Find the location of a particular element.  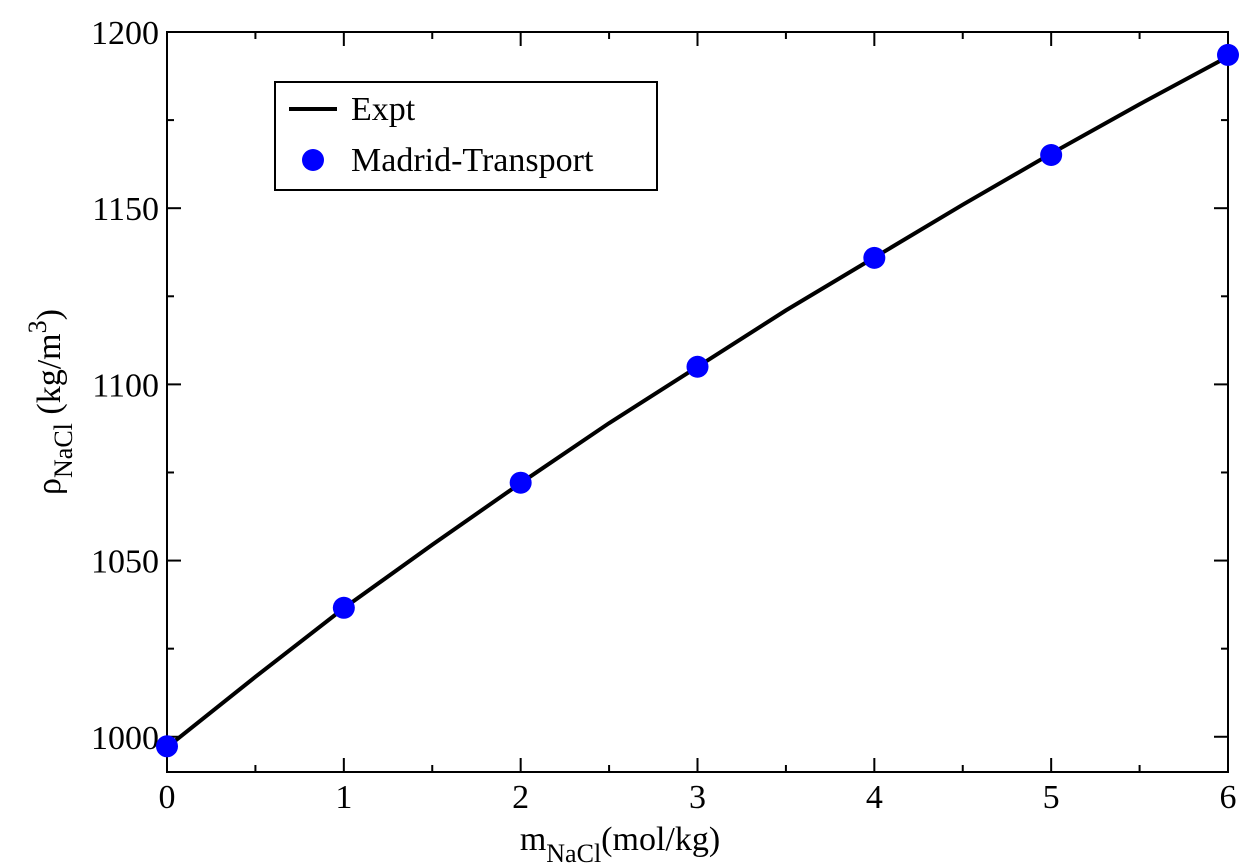

x-label-sub: NaCl is located at coordinates (573, 851).